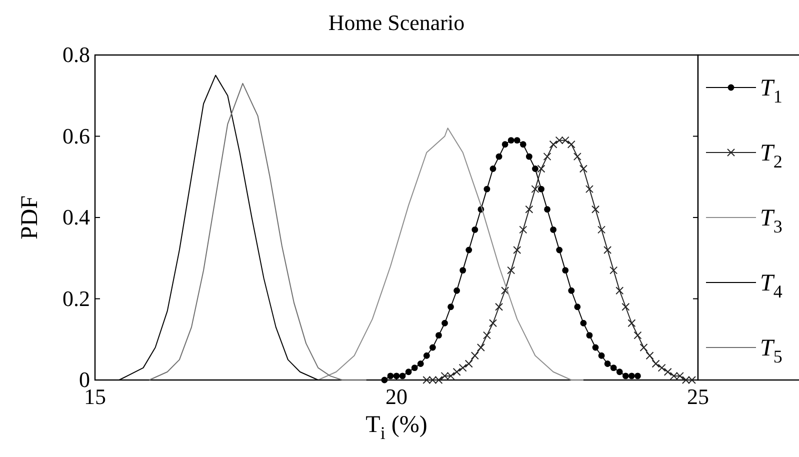  I want to click on chart-title: Home Scenario, so click(396, 22).